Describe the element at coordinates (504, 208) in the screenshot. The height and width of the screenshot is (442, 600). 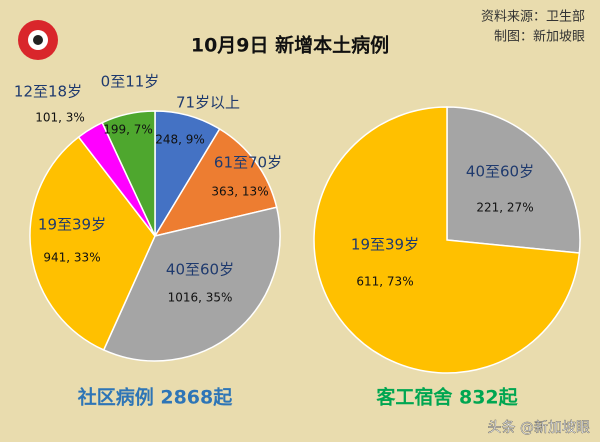
I see `value-label: 221, 27%` at that location.